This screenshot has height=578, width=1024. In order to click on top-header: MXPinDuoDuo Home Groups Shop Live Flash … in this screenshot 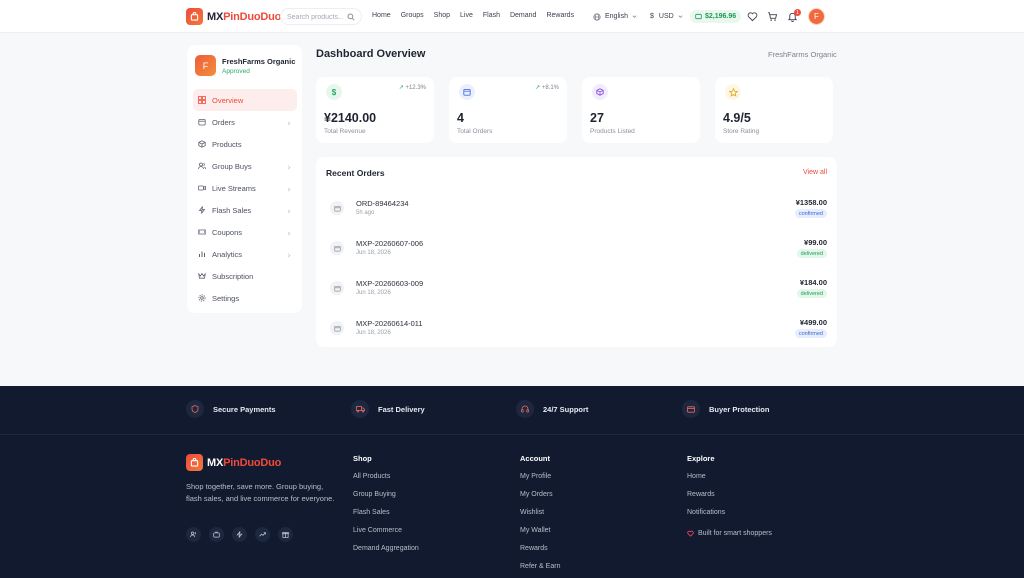, I will do `click(512, 16)`.